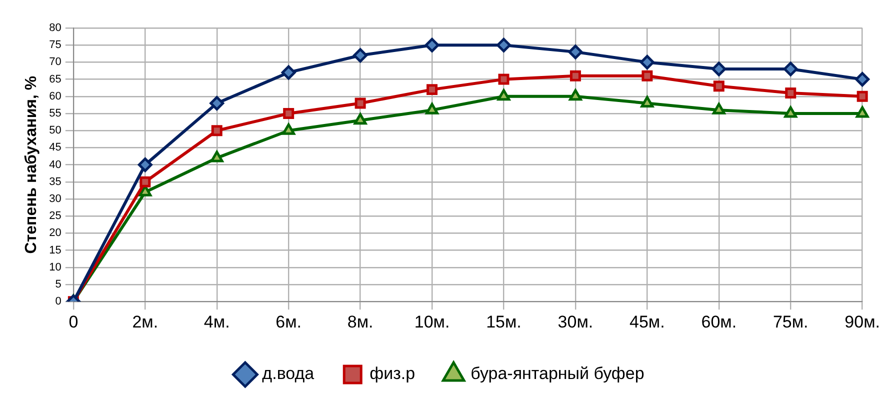 This screenshot has width=891, height=402. Describe the element at coordinates (55, 164) in the screenshot. I see `y-tick-label: 40` at that location.